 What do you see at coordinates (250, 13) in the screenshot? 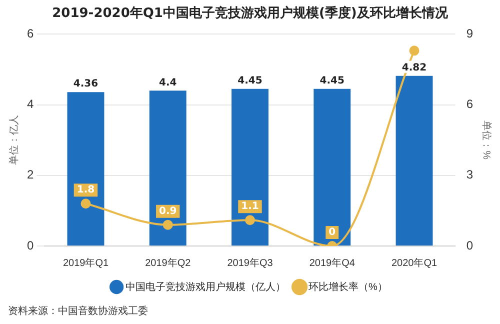
I see `chart-title: 2019-2020年Q1中国电子竞技游戏用户规模(季度)及环比增长情况` at bounding box center [250, 13].